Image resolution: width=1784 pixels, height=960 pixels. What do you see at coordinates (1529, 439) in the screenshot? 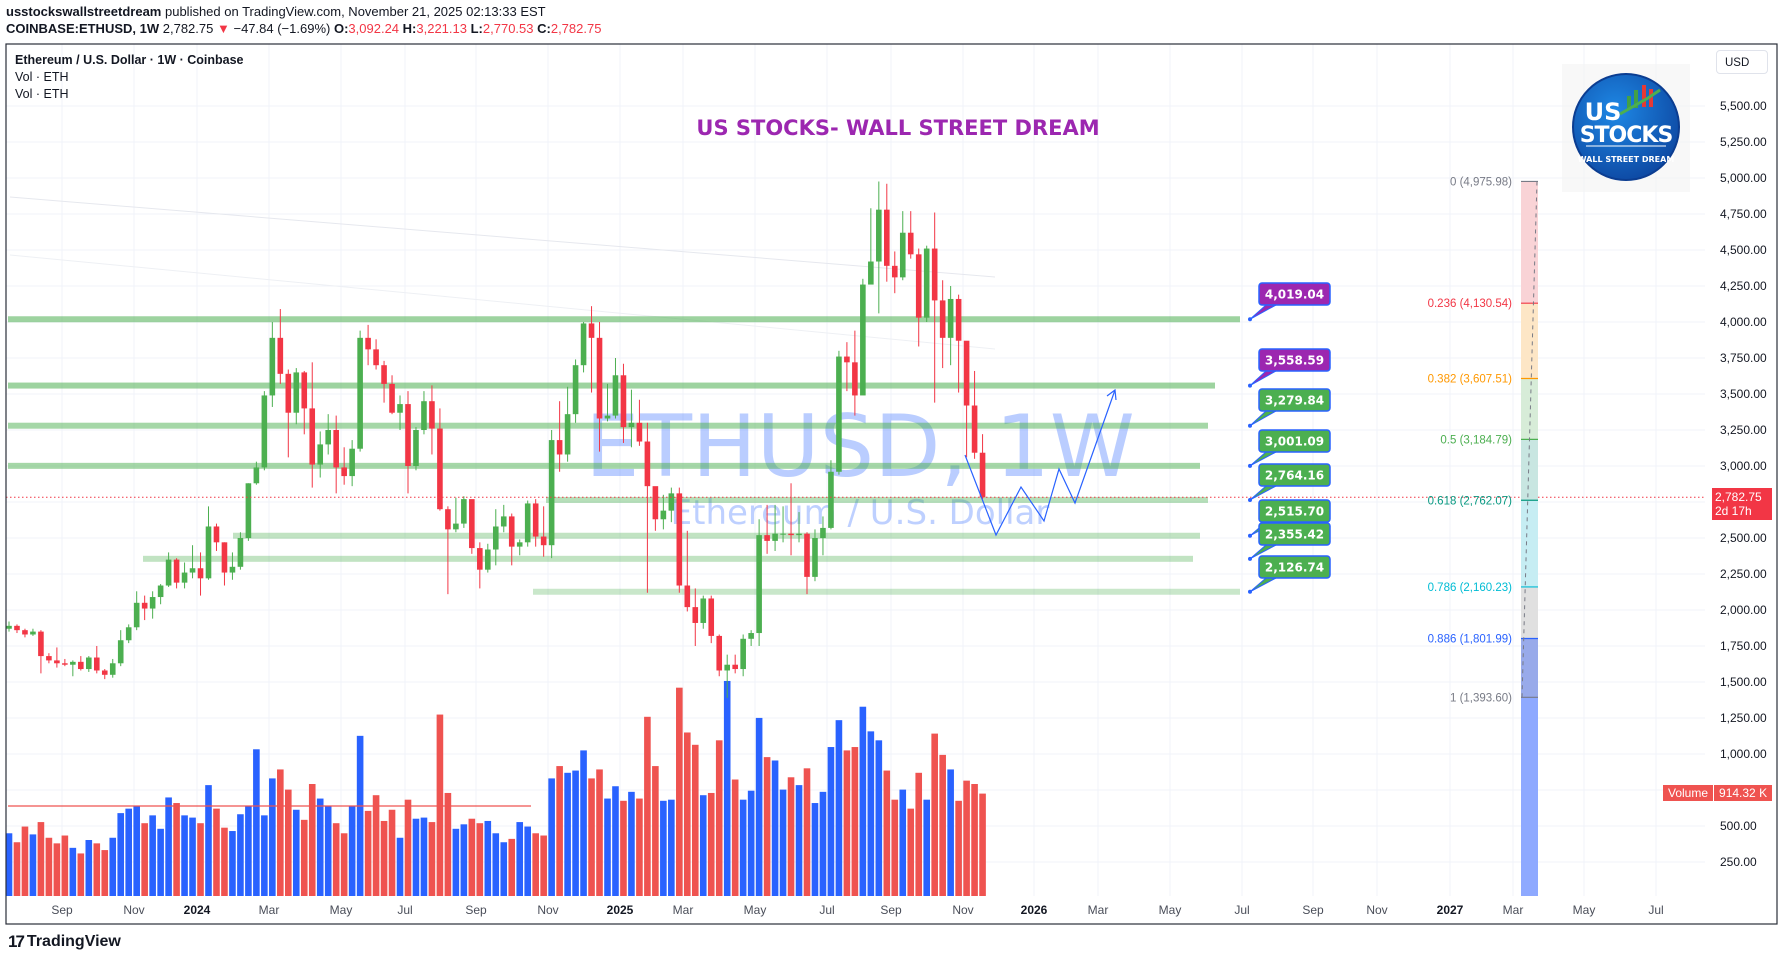
I see `fib-trend-line` at bounding box center [1529, 439].